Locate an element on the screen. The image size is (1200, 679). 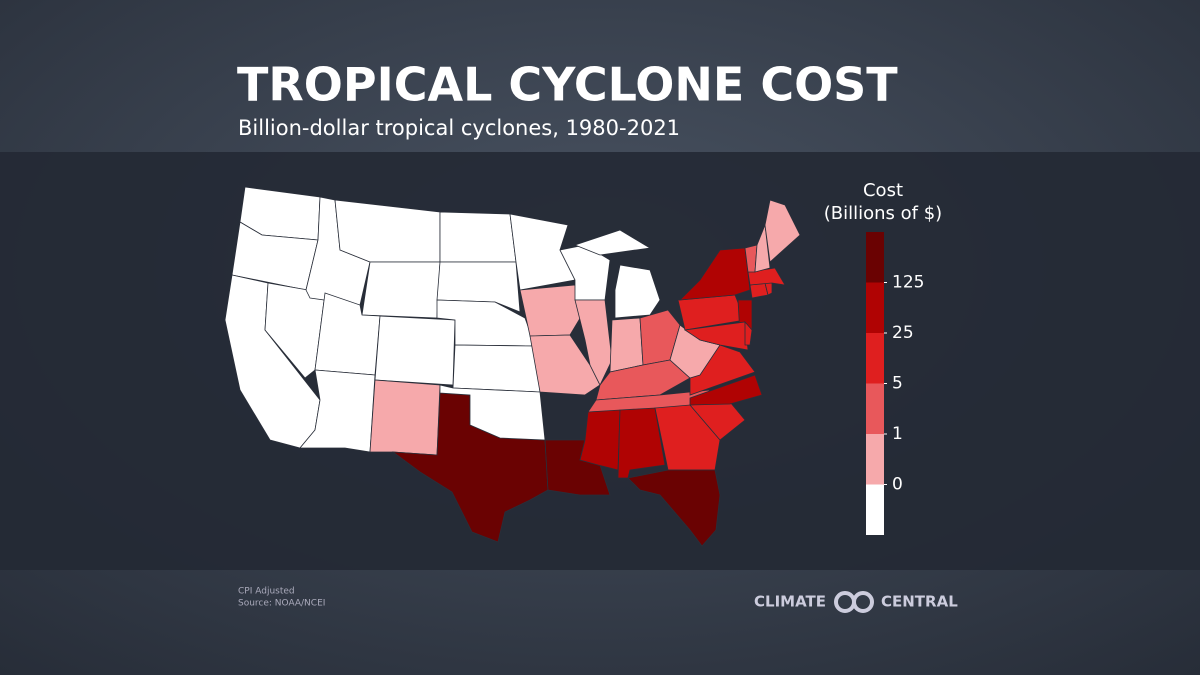
note: CPI Adjusted is located at coordinates (266, 592).